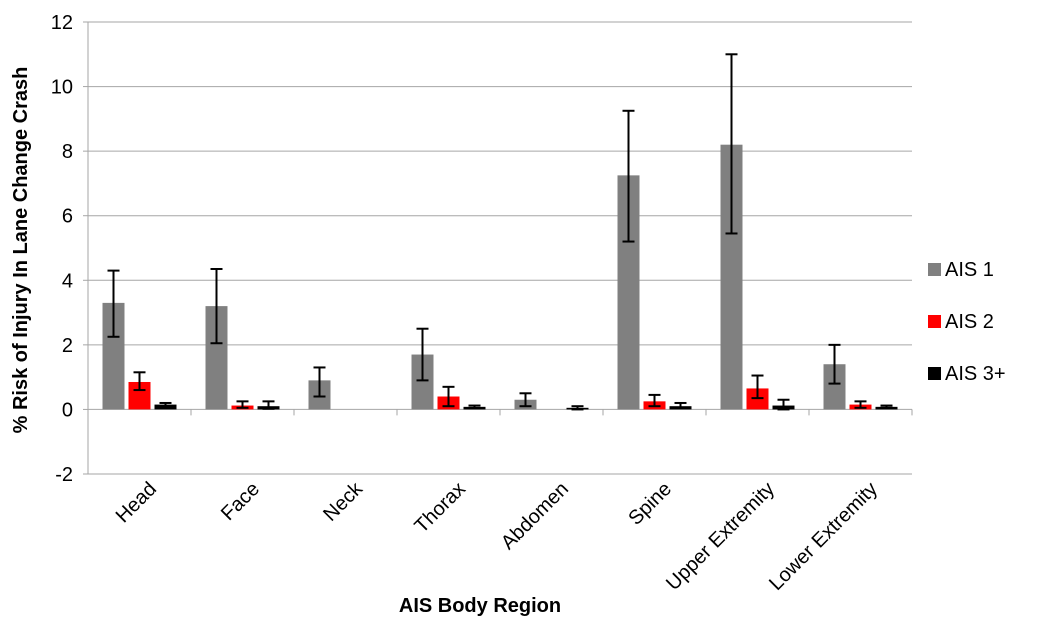  What do you see at coordinates (480, 606) in the screenshot?
I see `x-axis-title: AIS Body Region` at bounding box center [480, 606].